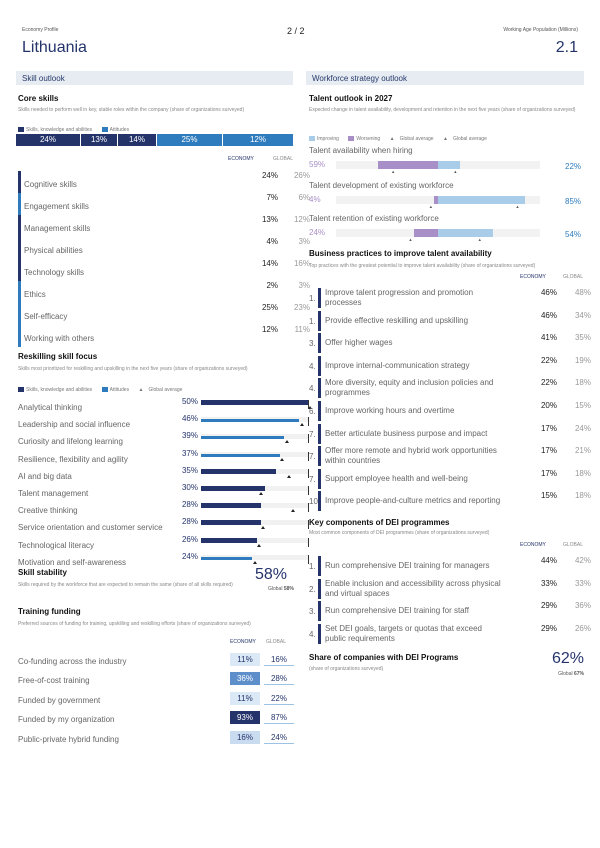 This screenshot has width=600, height=848. What do you see at coordinates (315, 502) in the screenshot?
I see `practice-row-rank: 10.` at bounding box center [315, 502].